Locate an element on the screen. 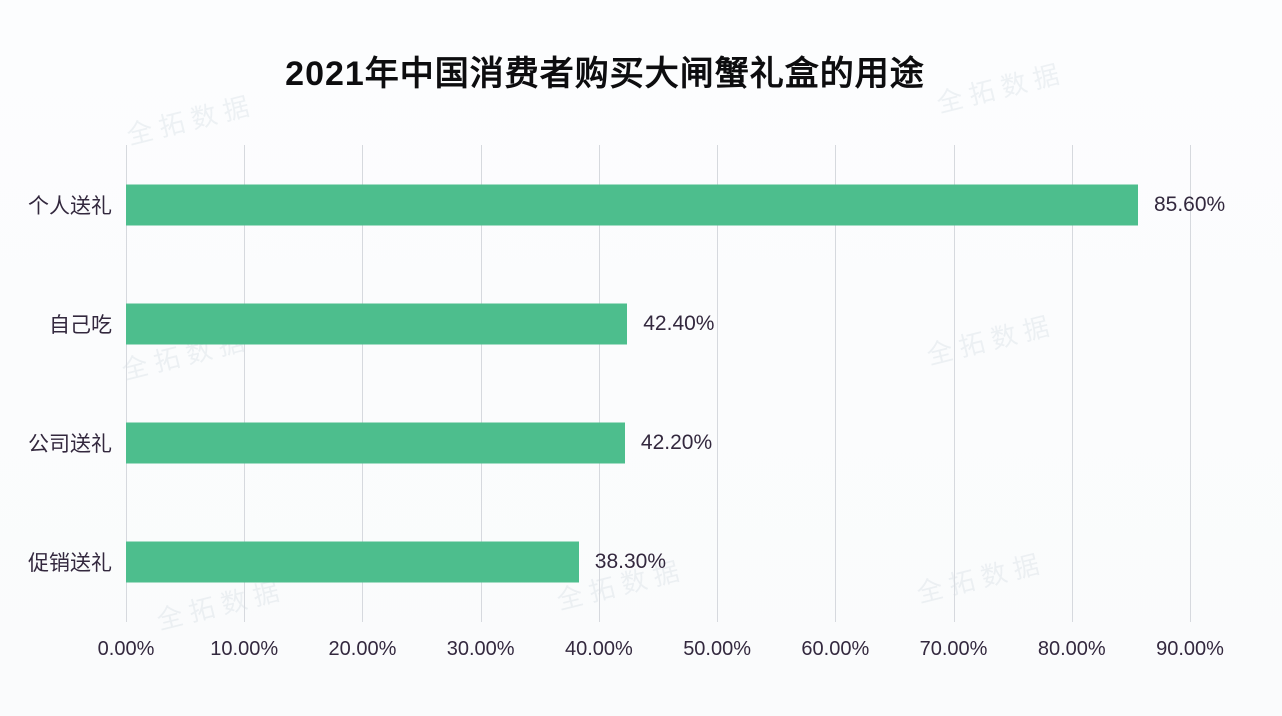  x-axis-tick-label: 70.00% is located at coordinates (953, 649).